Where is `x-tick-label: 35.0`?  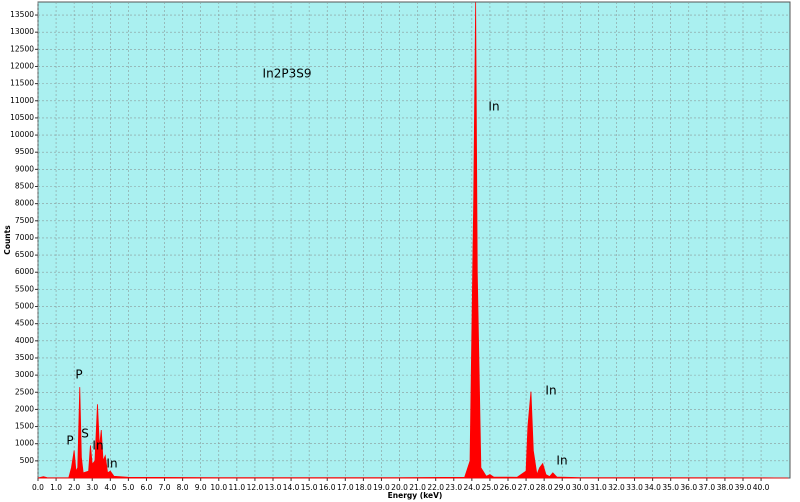 x-tick-label: 35.0 is located at coordinates (670, 487).